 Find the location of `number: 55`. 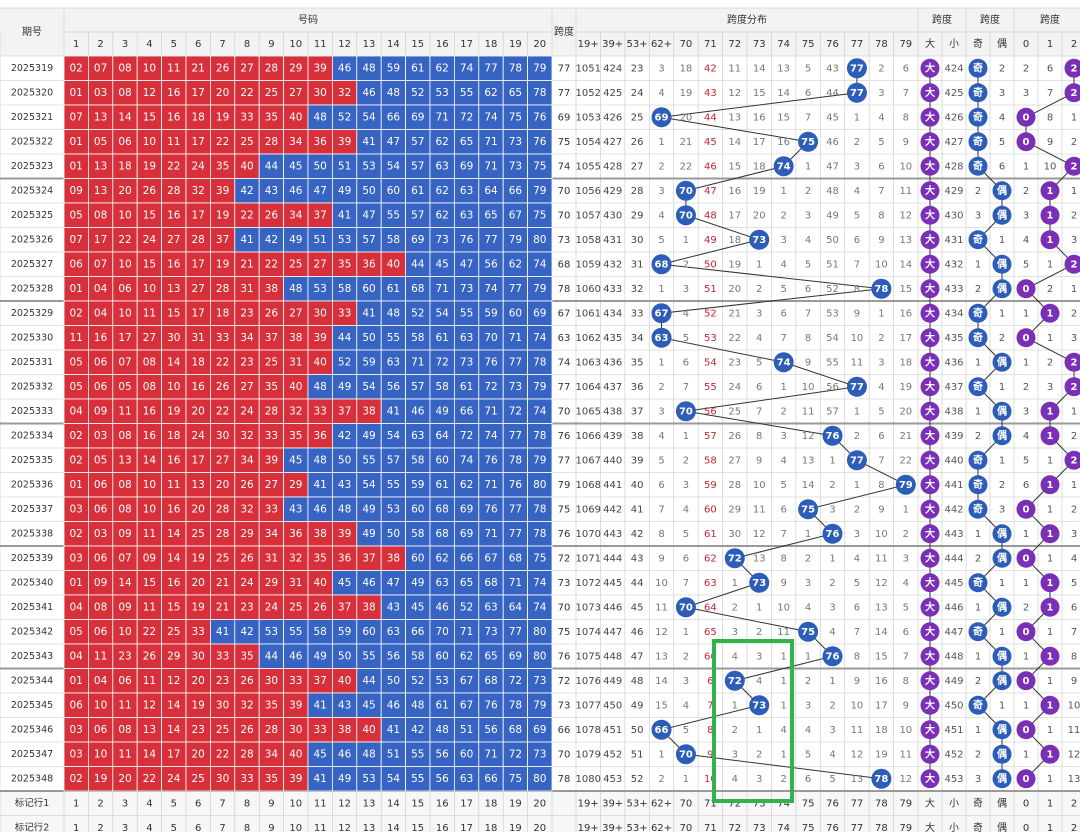

number: 55 is located at coordinates (417, 779).